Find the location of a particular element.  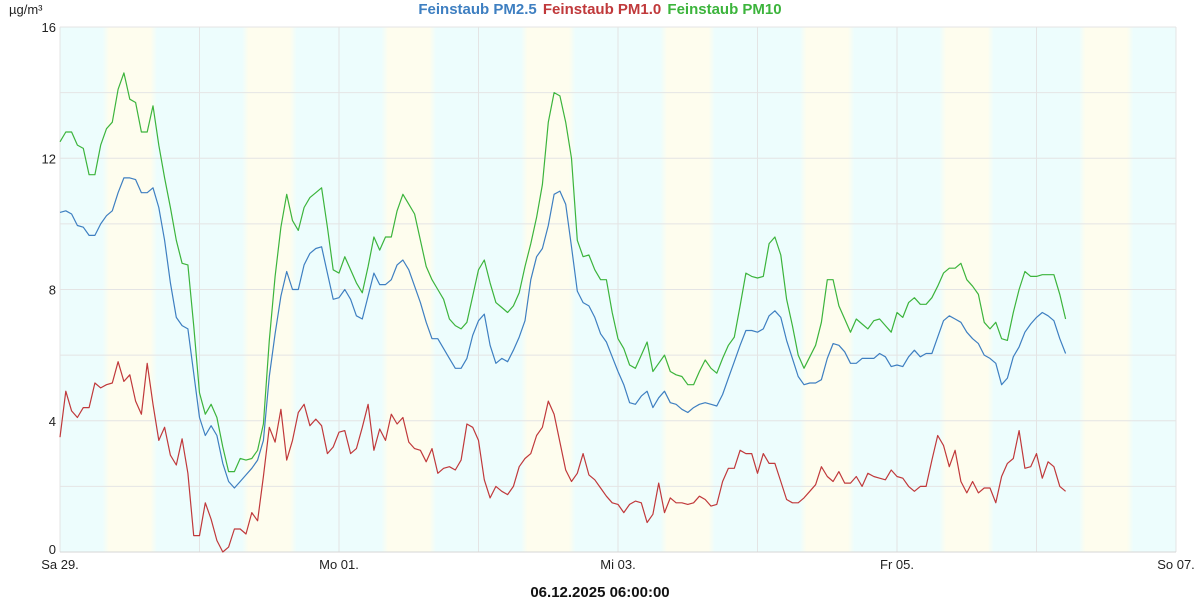

legend-item-pm10-fine: Feinstaub PM1.0 is located at coordinates (602, 9).